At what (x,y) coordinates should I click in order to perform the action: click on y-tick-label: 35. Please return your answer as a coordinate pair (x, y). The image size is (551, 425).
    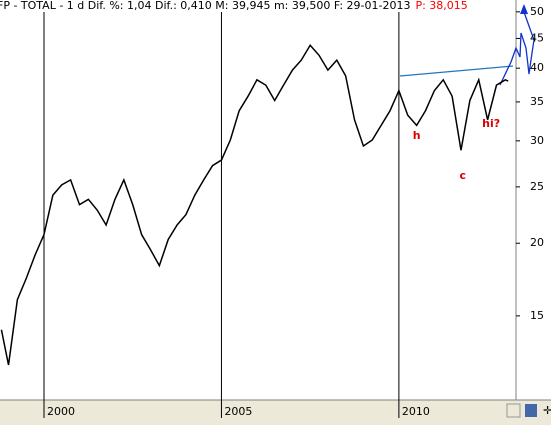
    Looking at the image, I should click on (537, 101).